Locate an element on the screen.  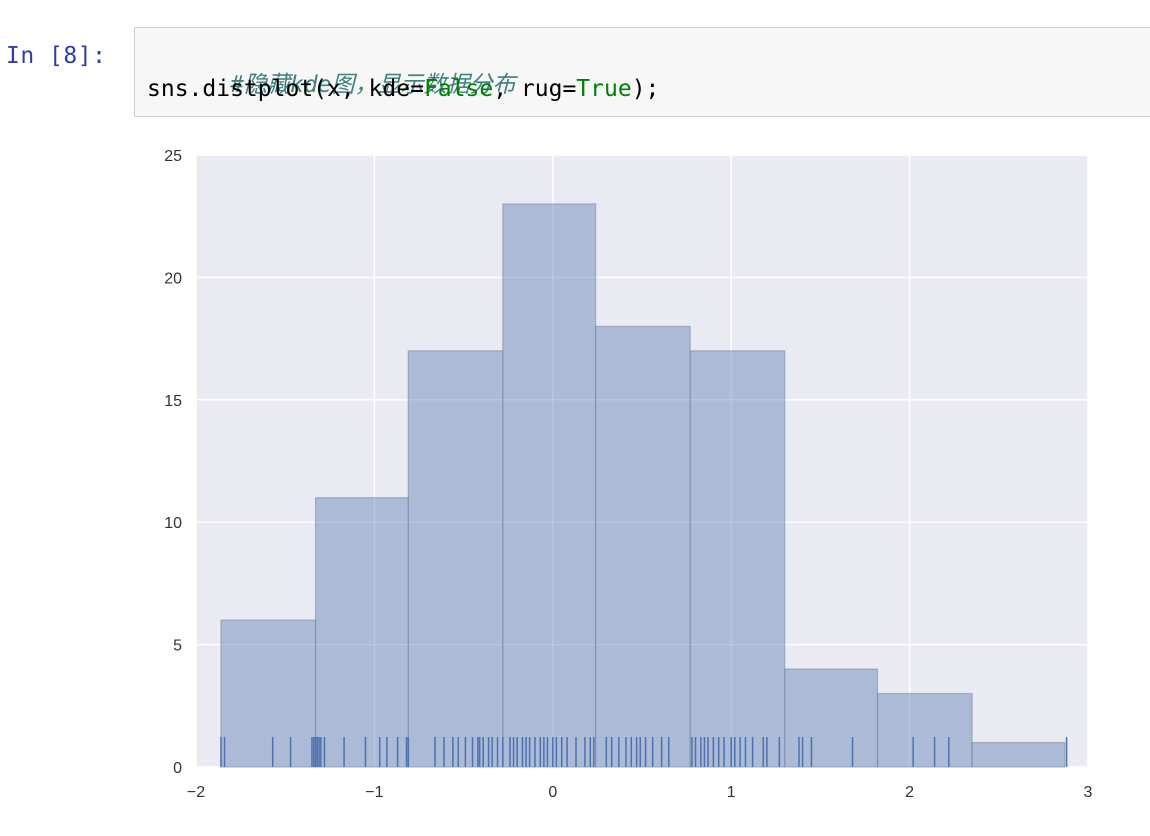
y-tick-label: 20 is located at coordinates (173, 278).